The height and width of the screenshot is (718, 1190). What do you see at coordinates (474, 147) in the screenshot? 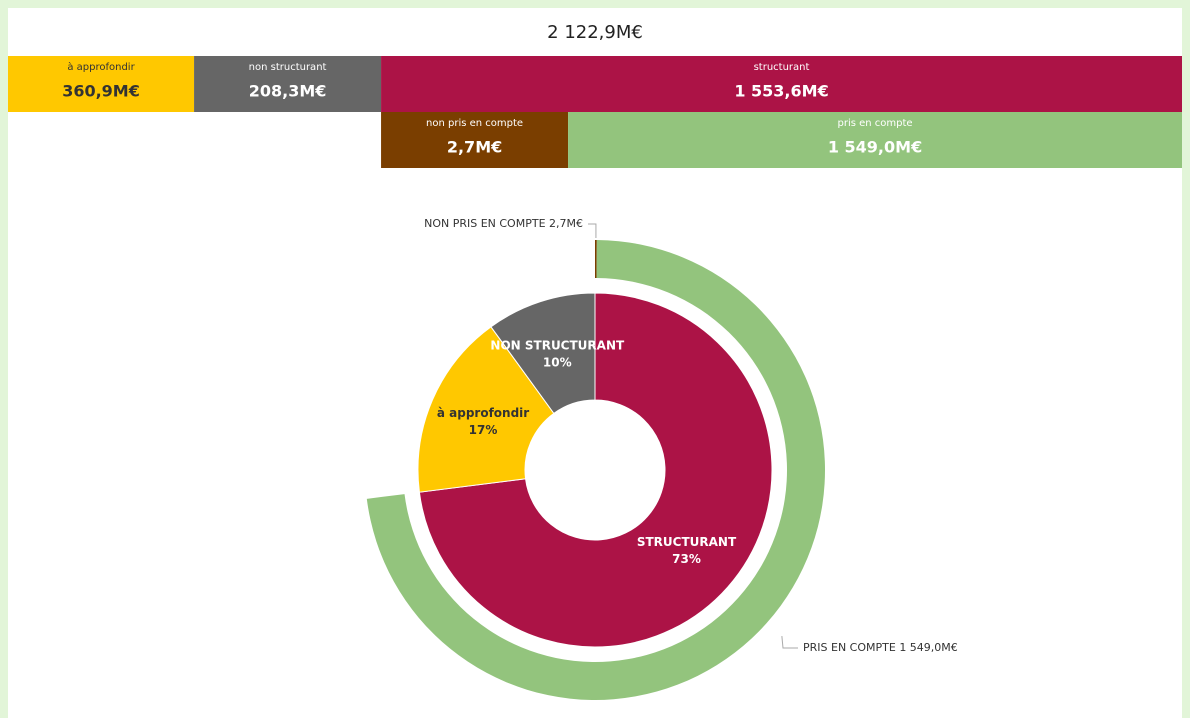
I see `block-value: 2,7M€` at bounding box center [474, 147].